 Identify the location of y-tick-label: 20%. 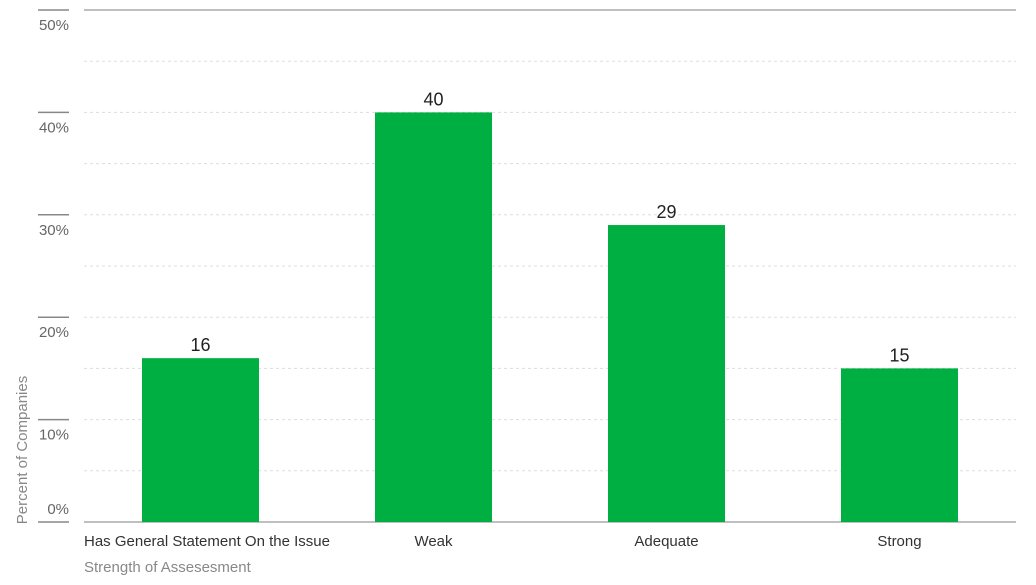
(54, 332).